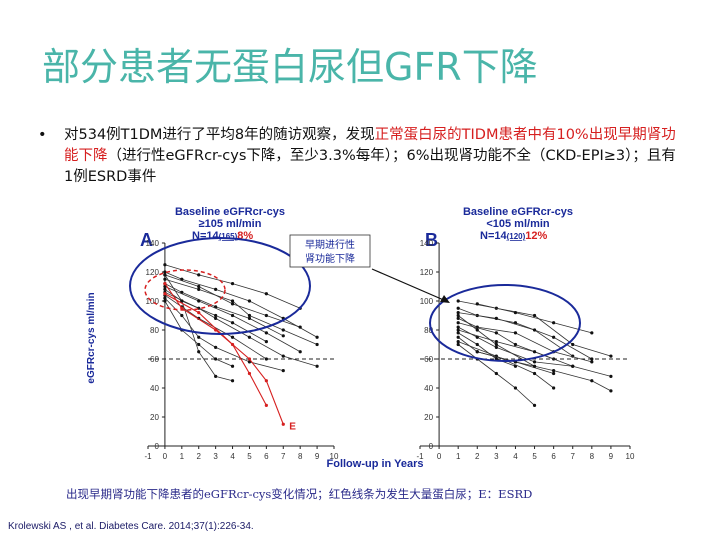  What do you see at coordinates (154, 330) in the screenshot?
I see `panel-a-y-tick-label: 80` at bounding box center [154, 330].